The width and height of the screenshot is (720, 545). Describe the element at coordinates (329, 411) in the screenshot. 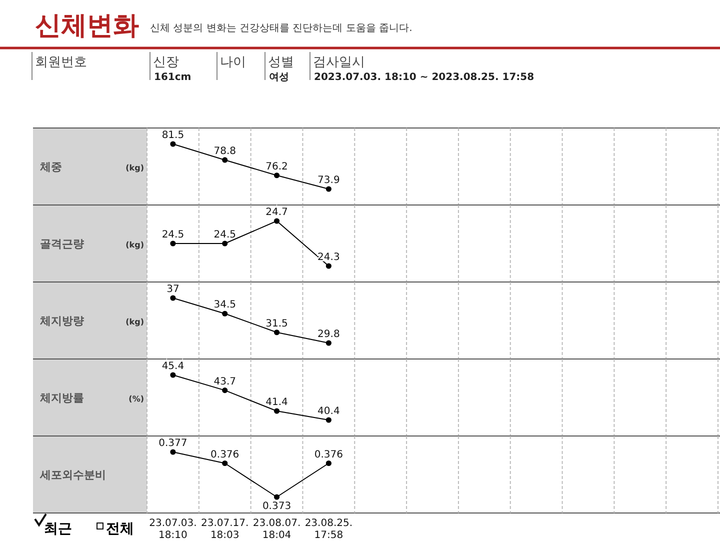

I see `data-label: 40.4` at that location.